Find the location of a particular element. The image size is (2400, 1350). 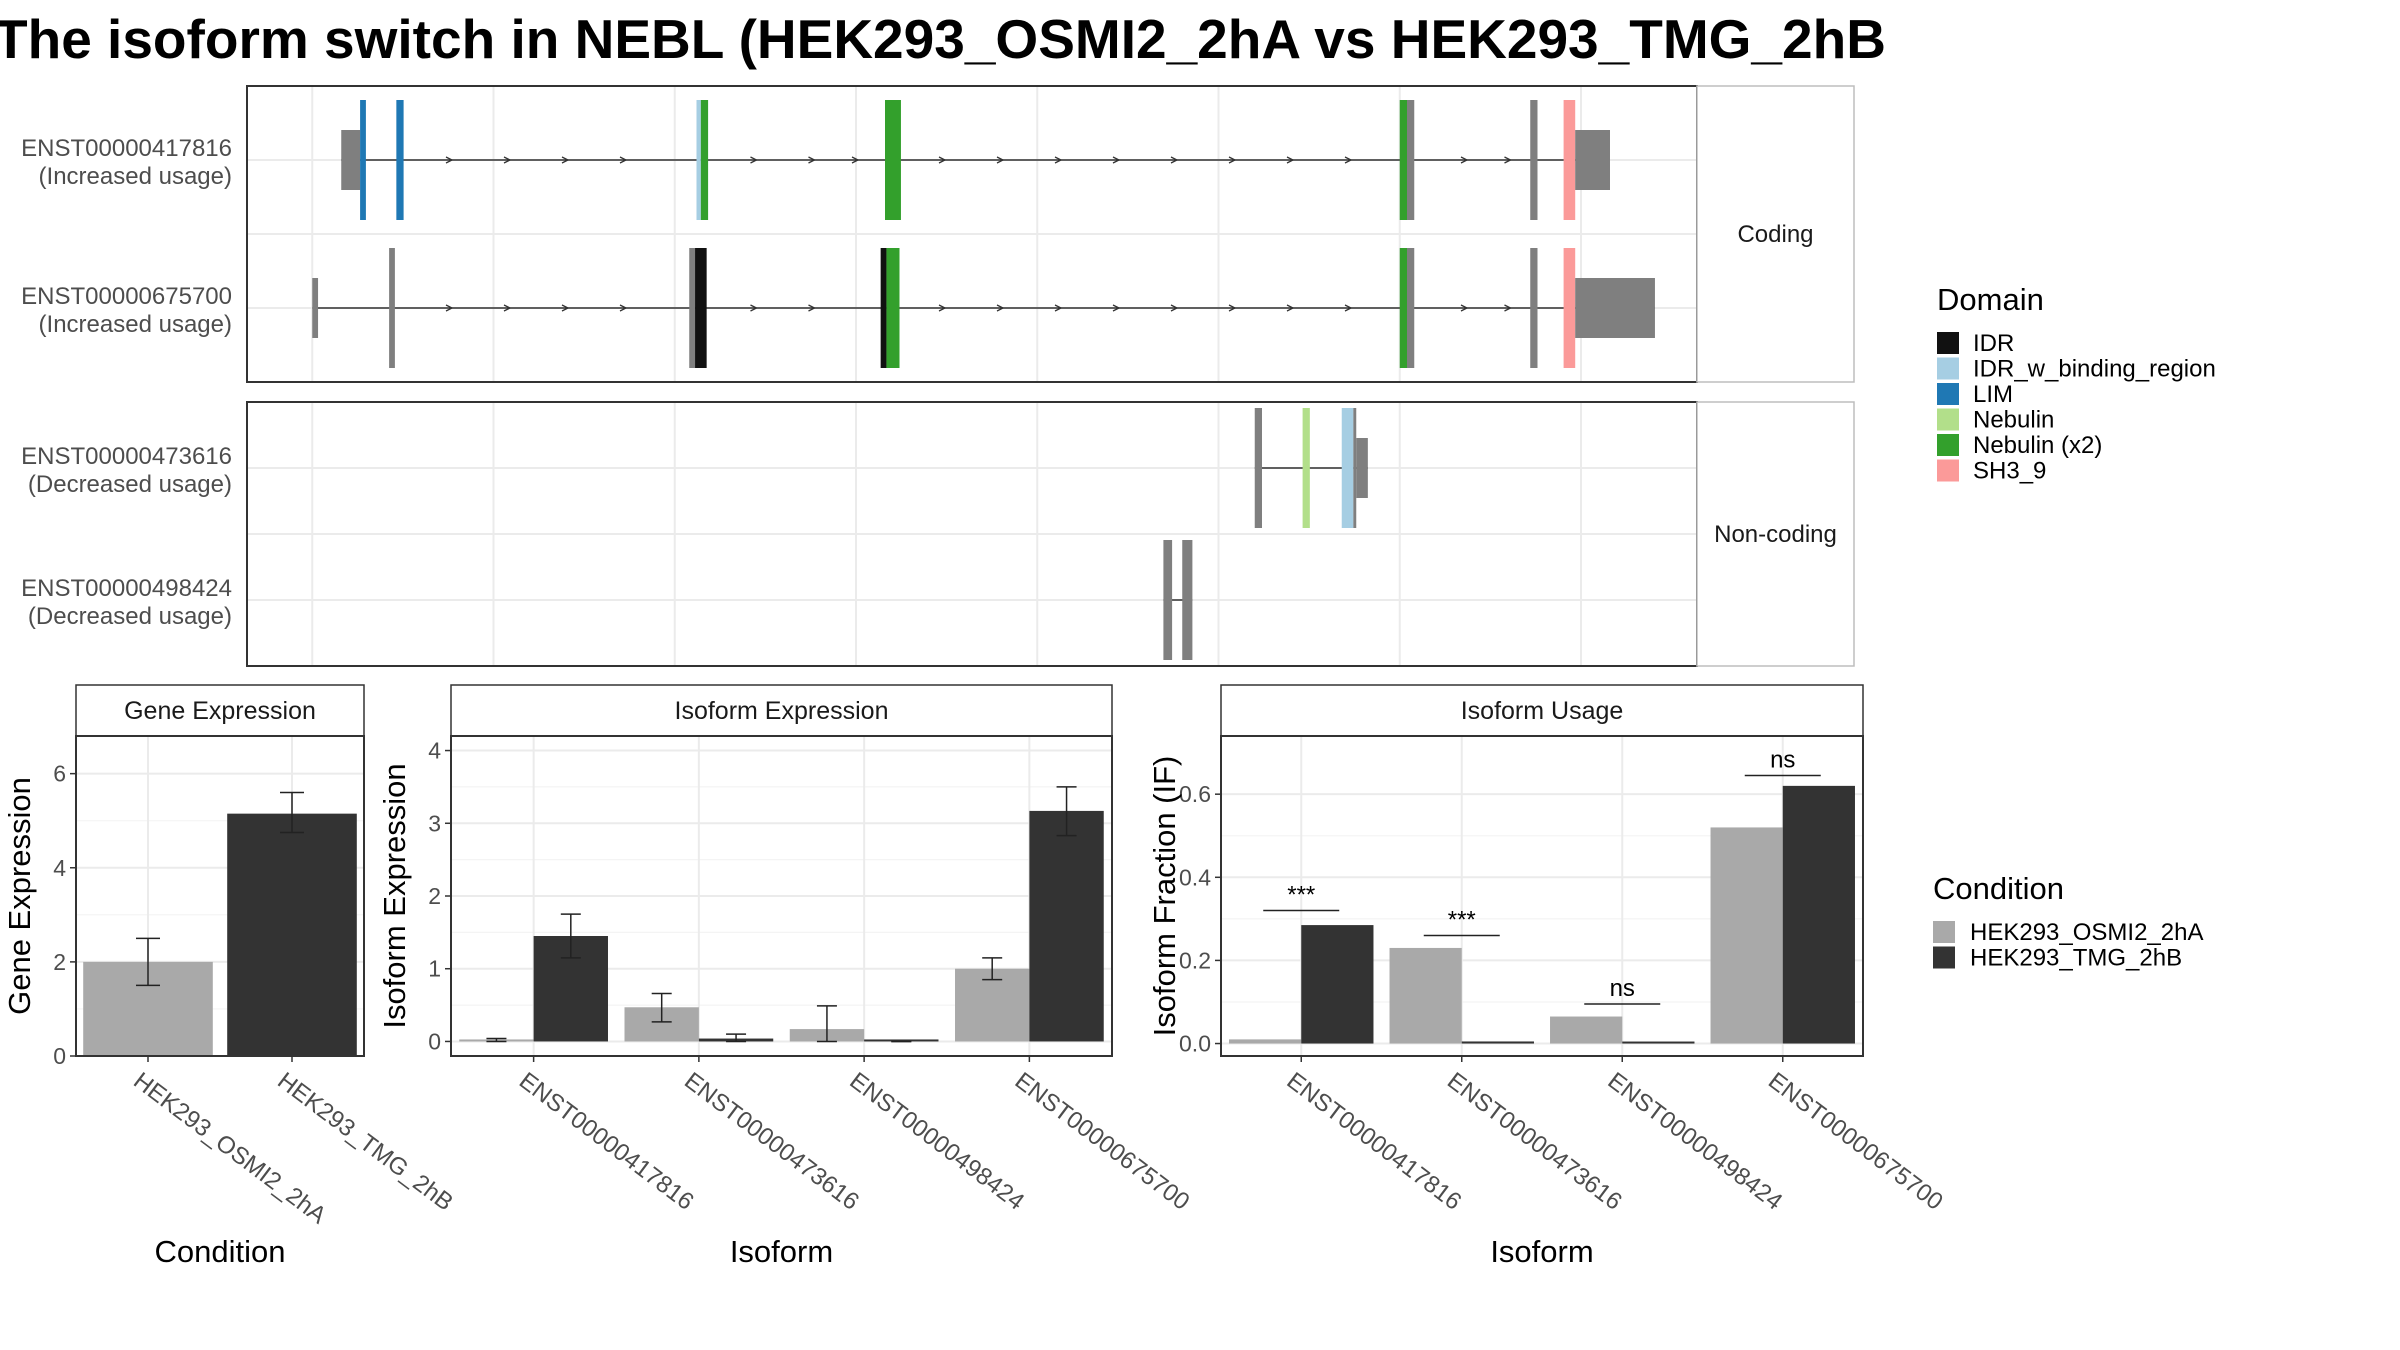

chart-strip is located at coordinates (1542, 710).